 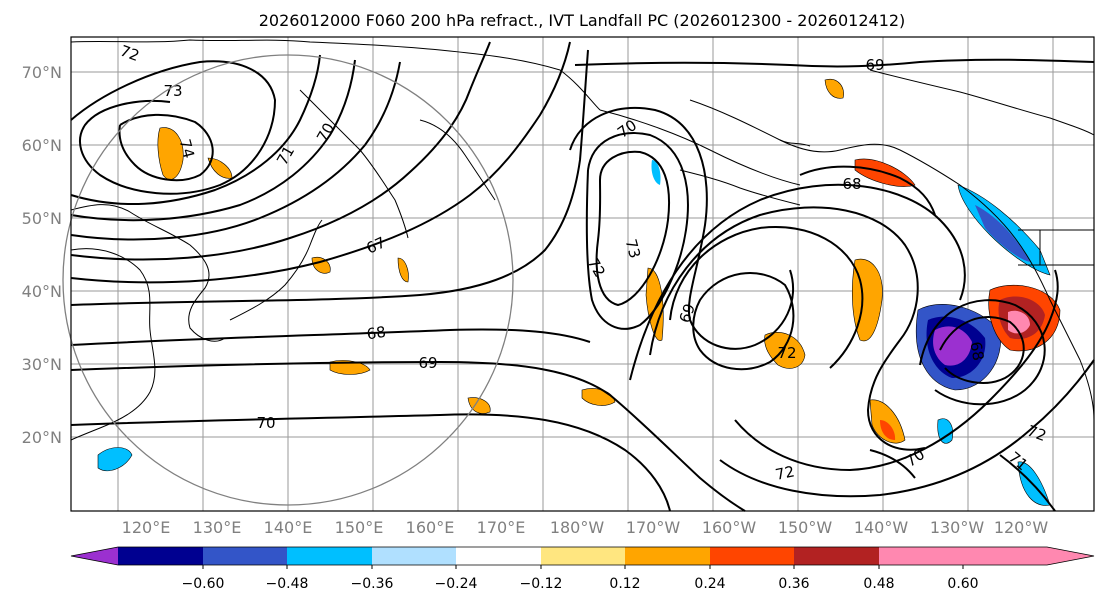 I want to click on lon-tick-label: 170°W, so click(x=653, y=527).